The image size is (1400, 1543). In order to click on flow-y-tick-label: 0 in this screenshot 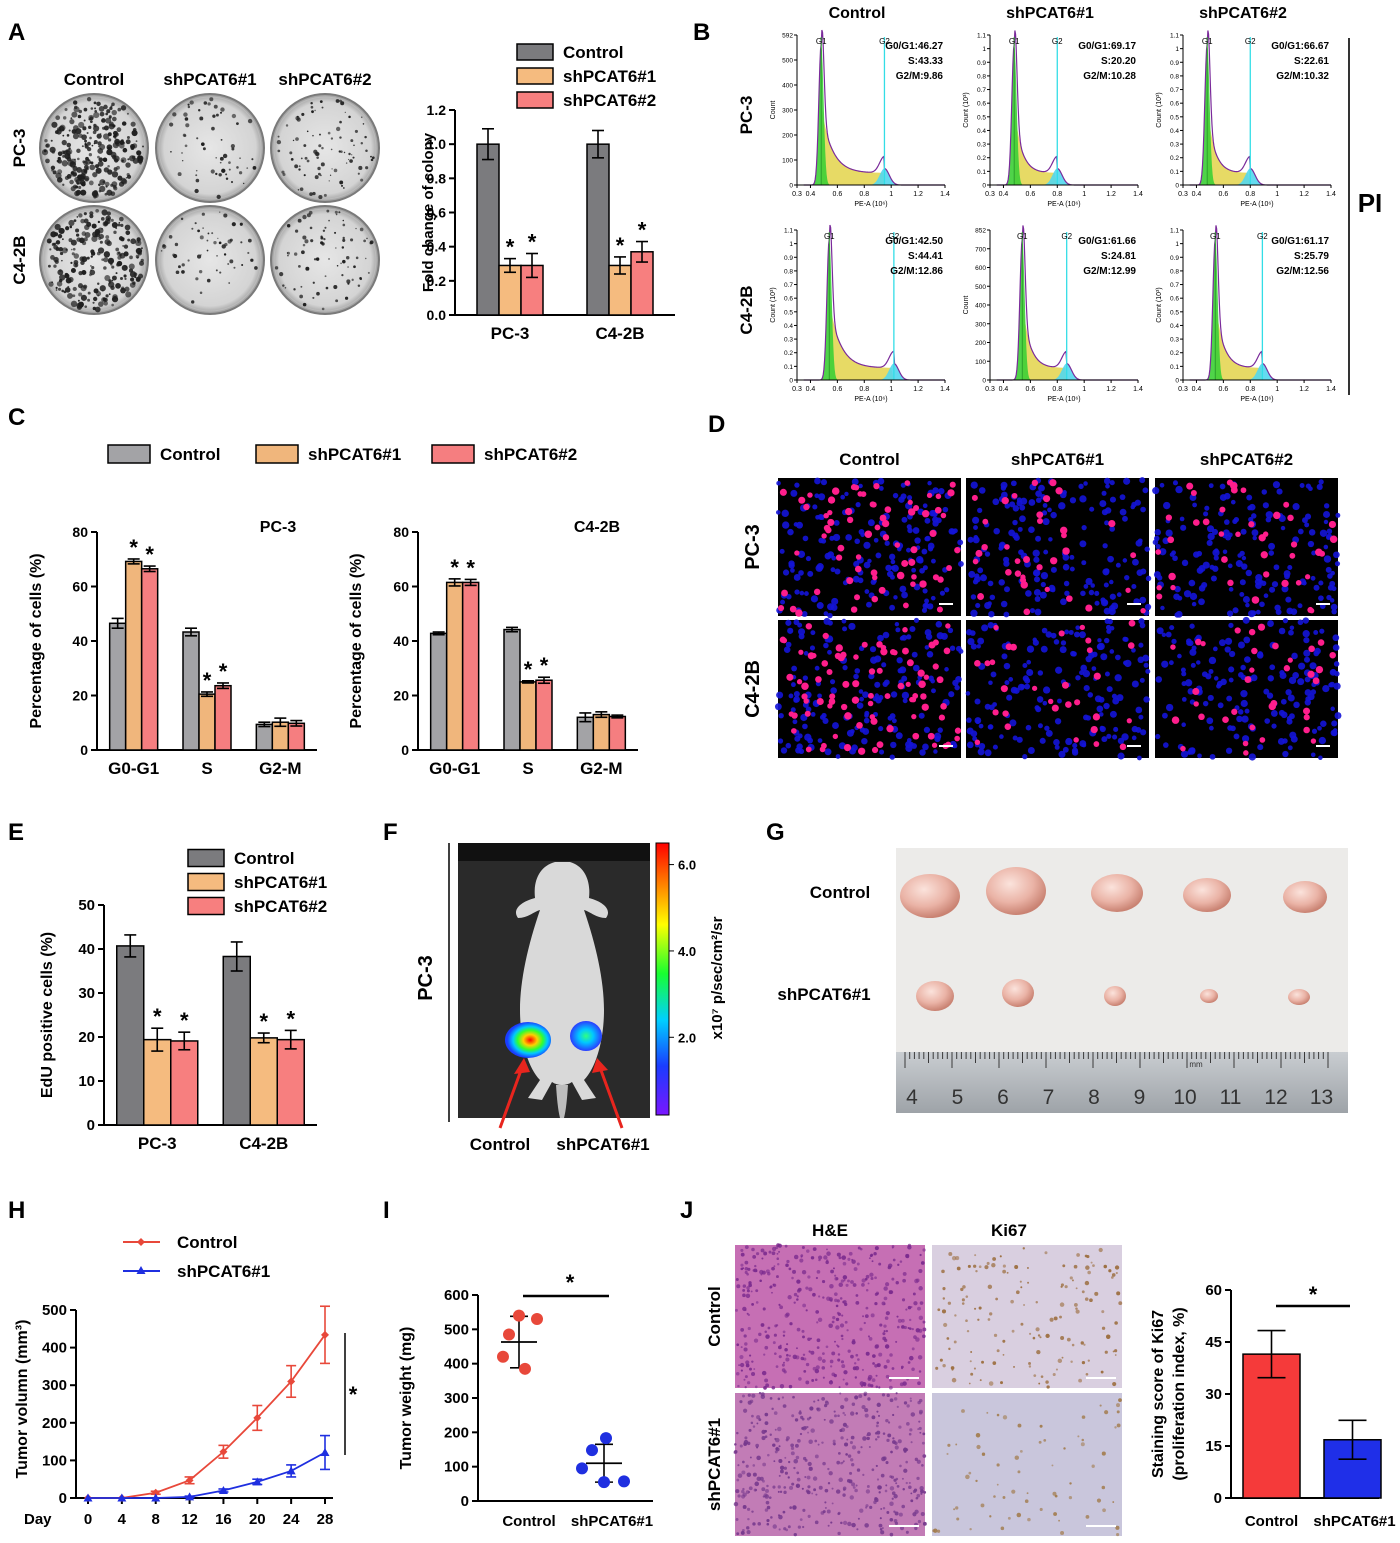, I will do `click(1177, 186)`.